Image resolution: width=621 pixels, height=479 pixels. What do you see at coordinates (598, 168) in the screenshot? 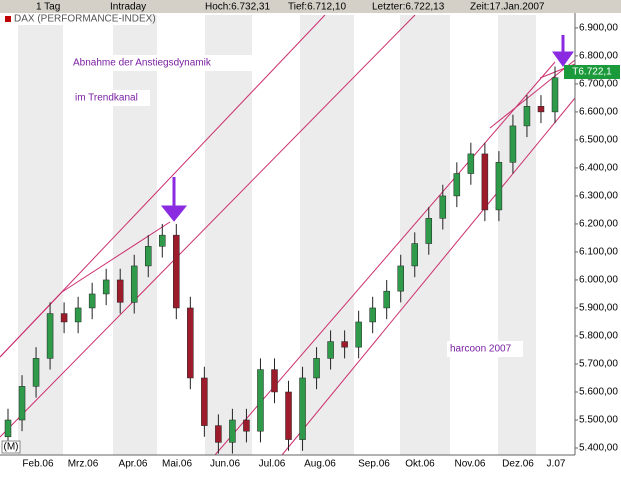
I see `y-tick-label: 6.400,00` at bounding box center [598, 168].